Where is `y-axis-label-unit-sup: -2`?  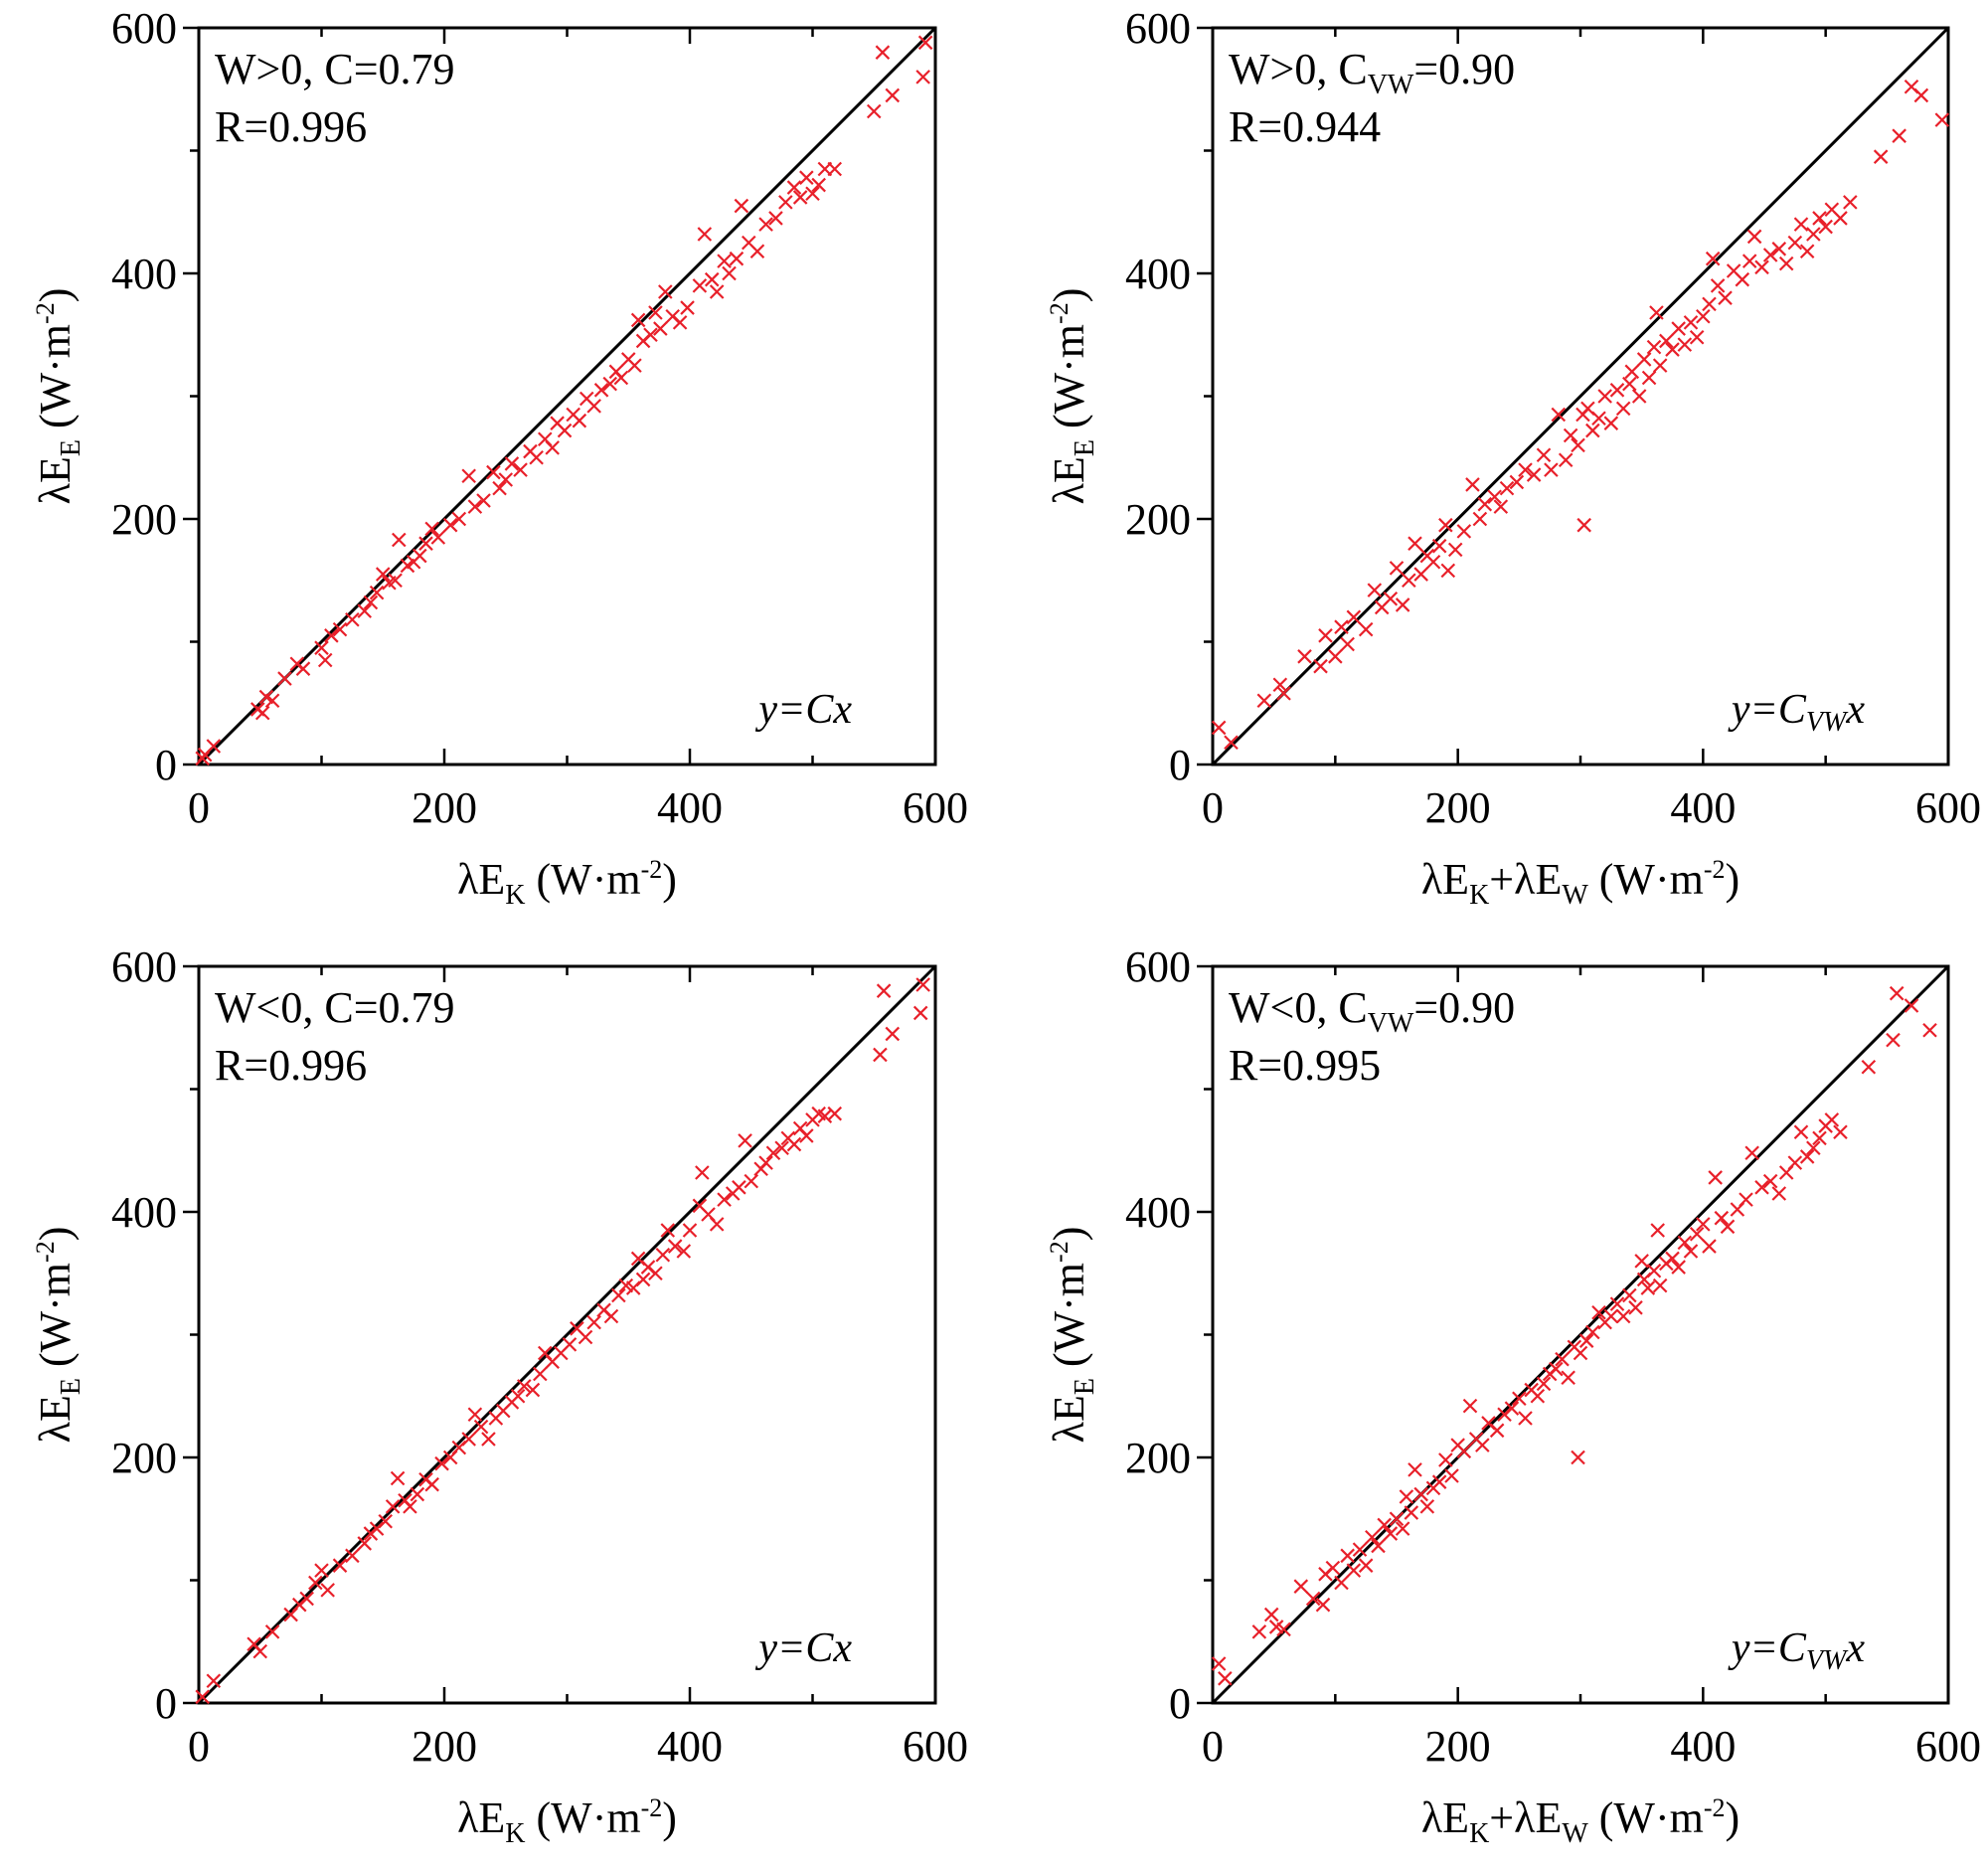
y-axis-label-unit-sup: -2 is located at coordinates (1059, 313).